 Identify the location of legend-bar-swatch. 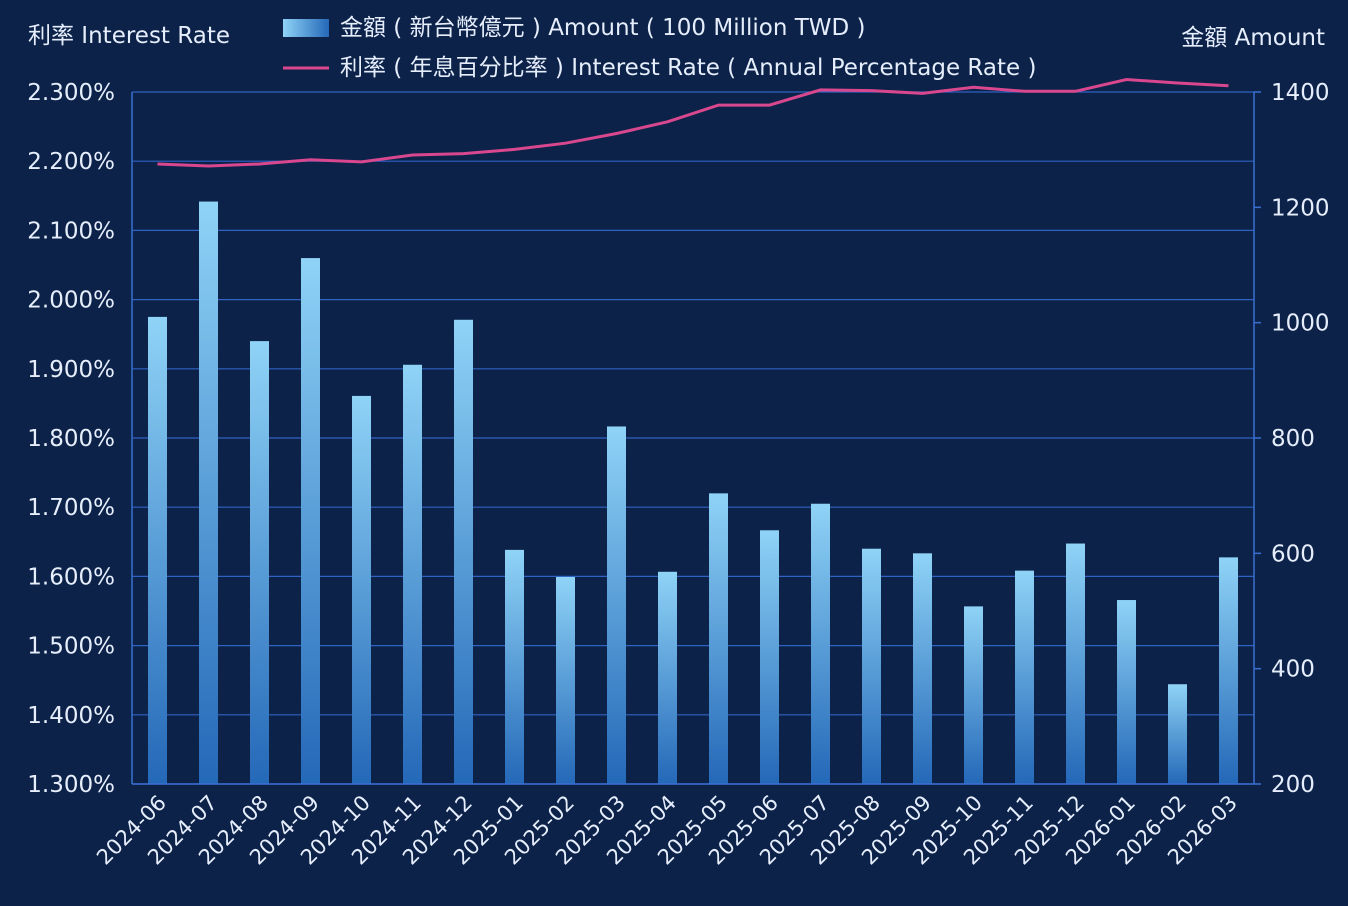
(306, 28).